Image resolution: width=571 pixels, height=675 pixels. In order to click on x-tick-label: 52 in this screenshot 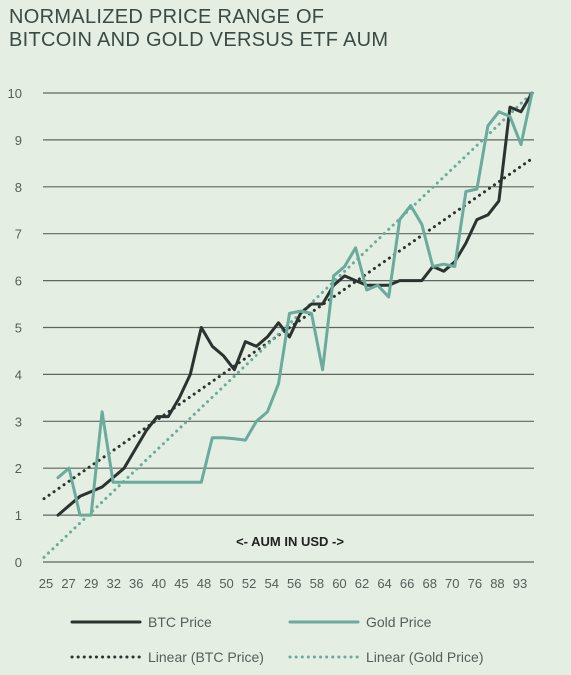, I will do `click(249, 583)`.